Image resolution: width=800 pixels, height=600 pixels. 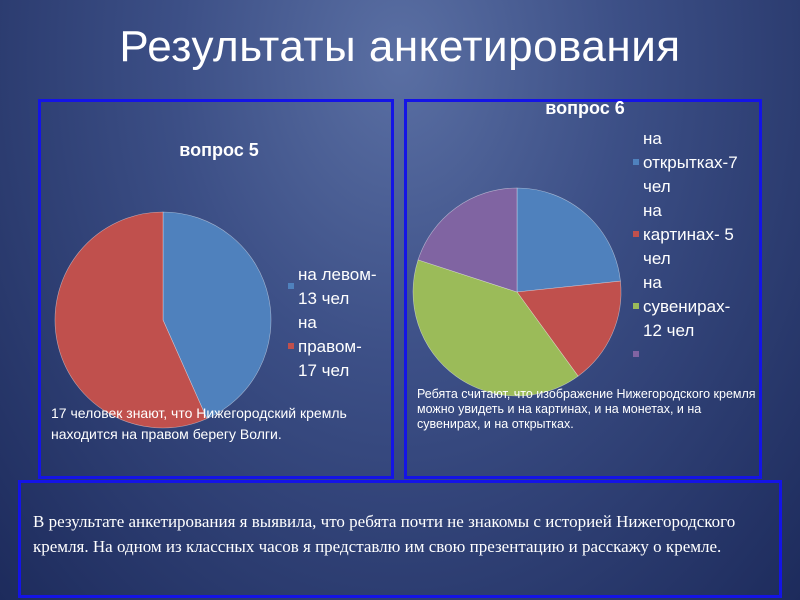 I want to click on legend-label-2: правом-, so click(x=330, y=346).